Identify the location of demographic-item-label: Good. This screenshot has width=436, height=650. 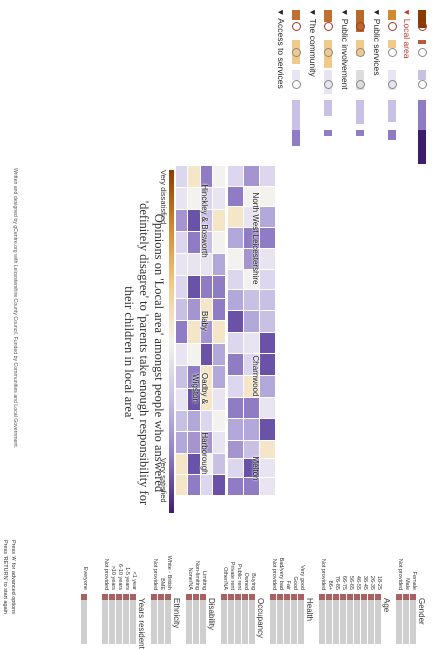
(295, 583).